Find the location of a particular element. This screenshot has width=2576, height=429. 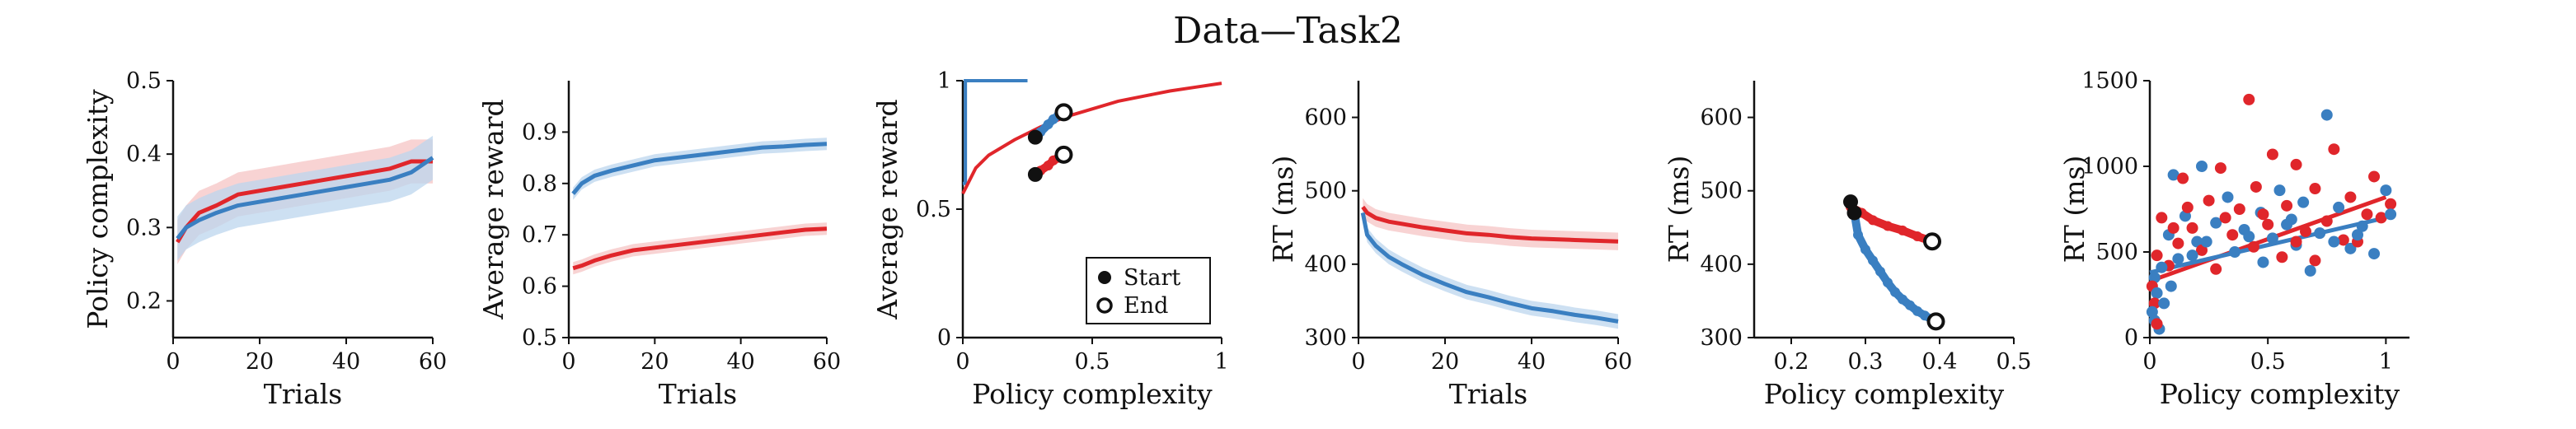

y-tick-label: 0.3 is located at coordinates (144, 227).